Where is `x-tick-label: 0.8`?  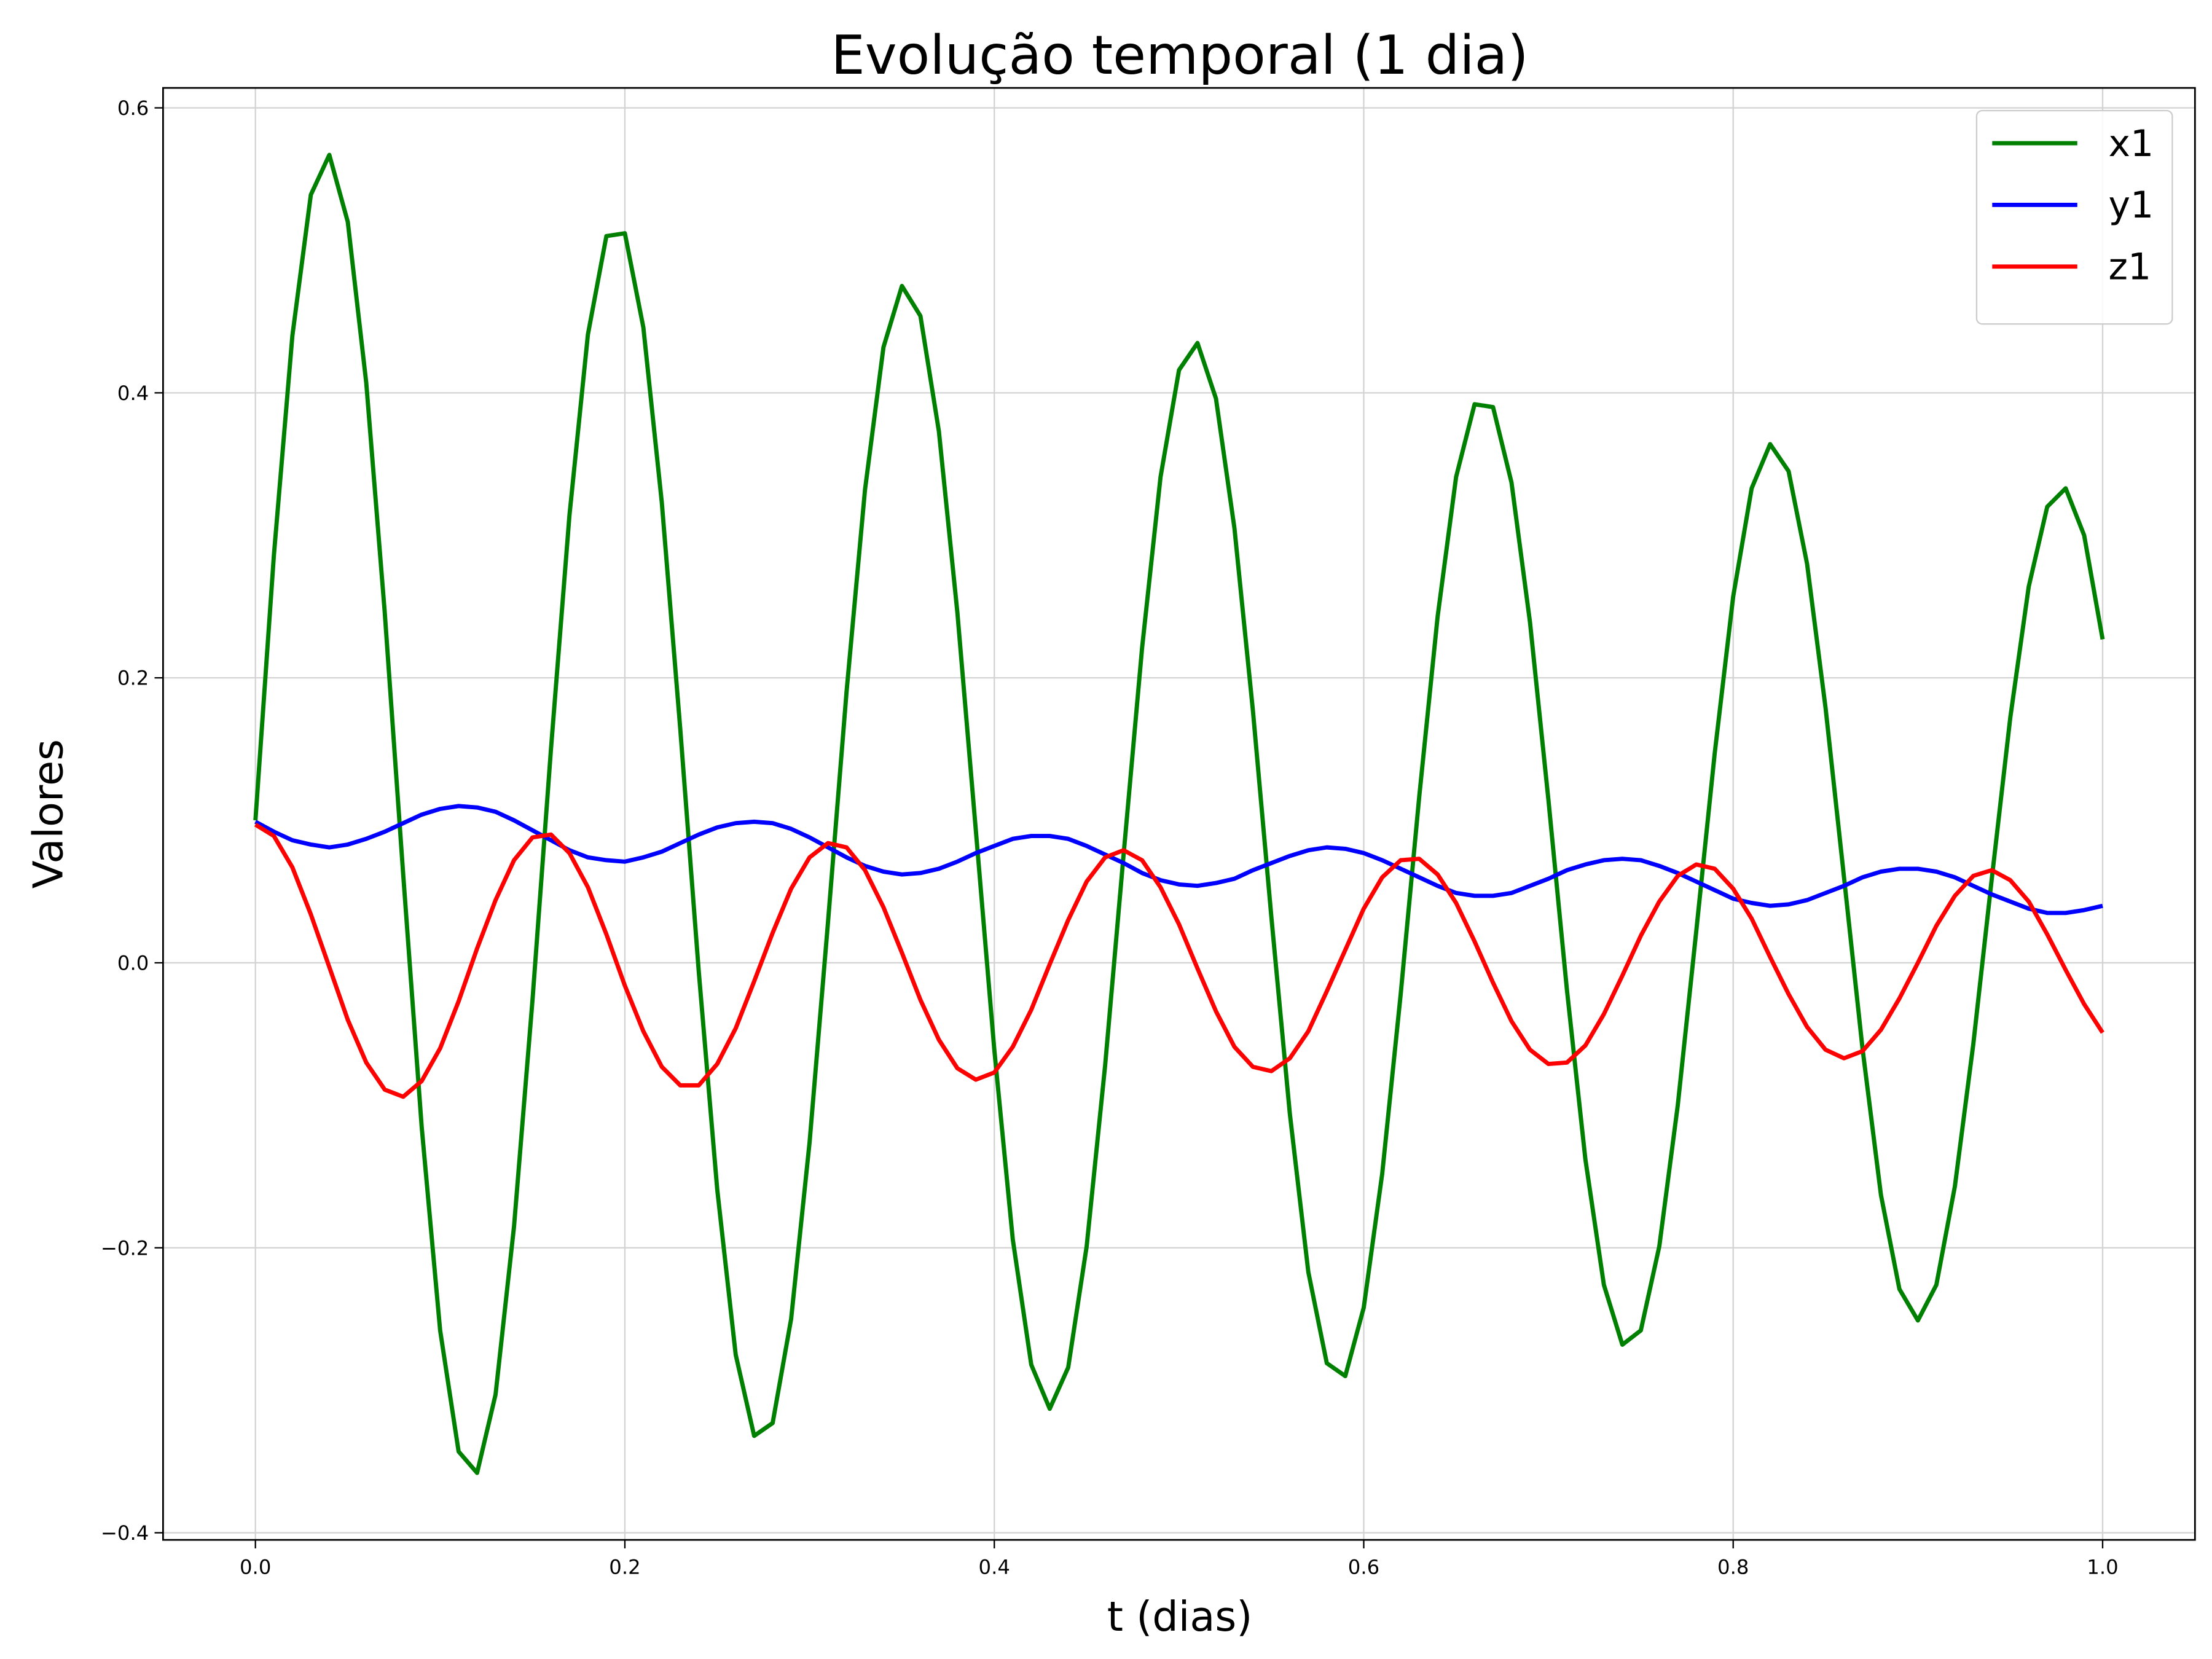 x-tick-label: 0.8 is located at coordinates (1733, 1567).